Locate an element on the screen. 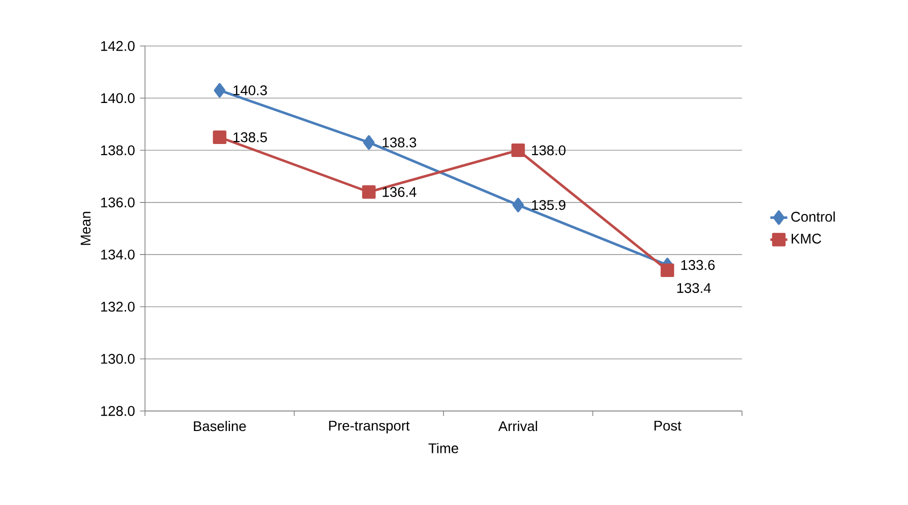 The width and height of the screenshot is (908, 505). x-axis-title: Time is located at coordinates (443, 448).